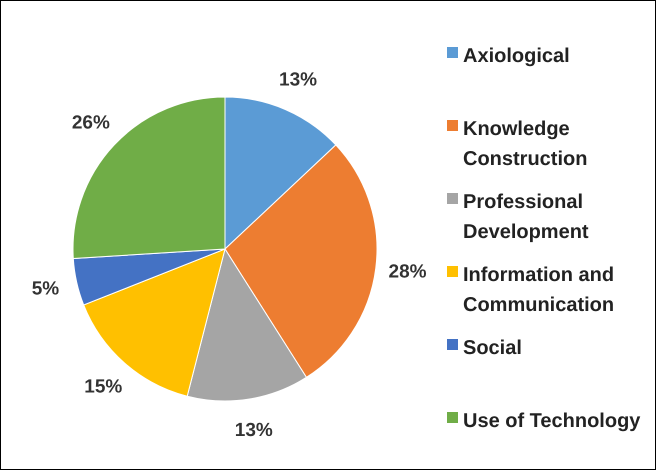  I want to click on data-label: 5%, so click(46, 289).